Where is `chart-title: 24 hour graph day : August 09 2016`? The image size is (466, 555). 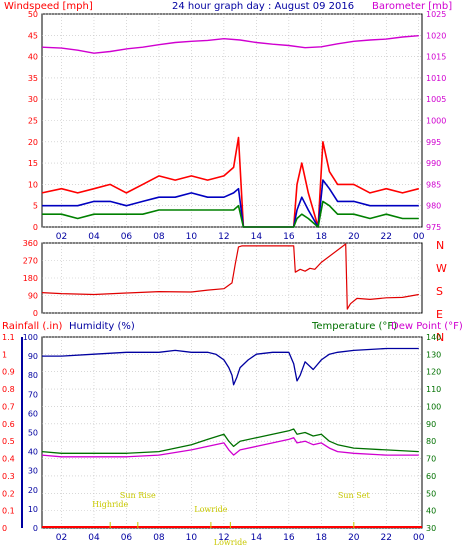 chart-title: 24 hour graph day : August 09 2016 is located at coordinates (263, 6).